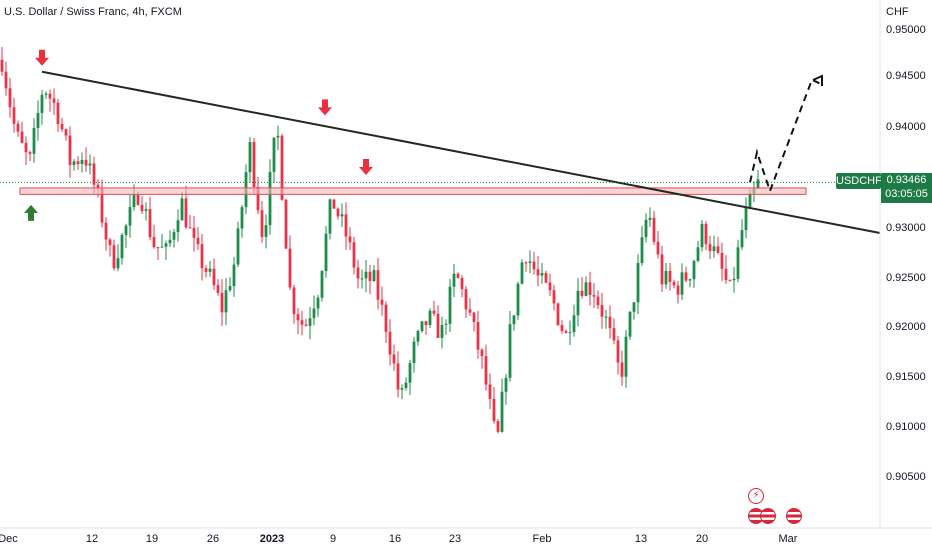 The height and width of the screenshot is (550, 932). I want to click on date-tick: 13, so click(641, 539).